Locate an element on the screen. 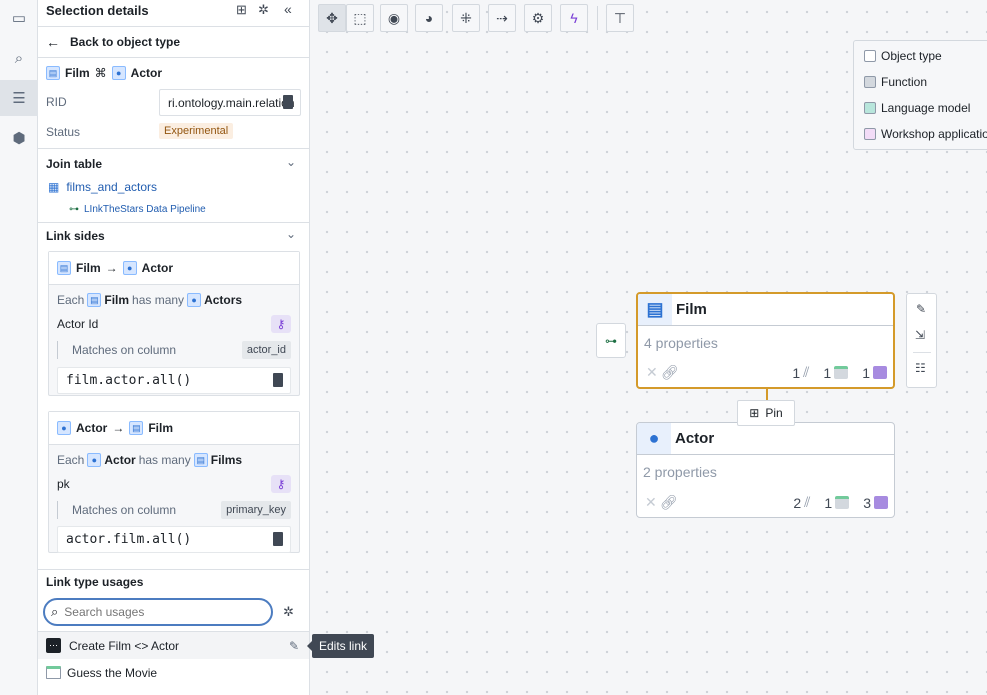 The height and width of the screenshot is (695, 987). target-tool-button: ◉ is located at coordinates (394, 18).